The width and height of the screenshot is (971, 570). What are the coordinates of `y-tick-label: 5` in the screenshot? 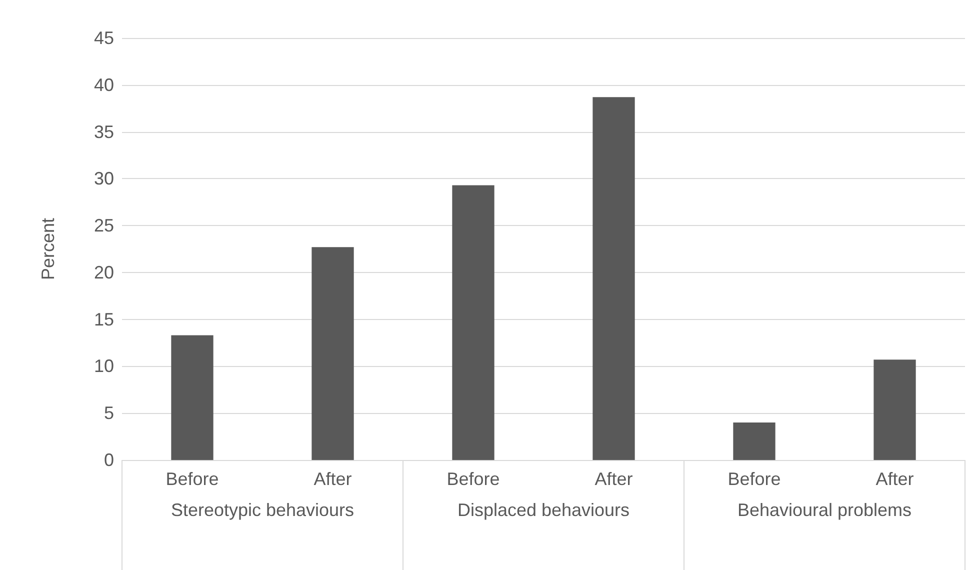 It's located at (109, 413).